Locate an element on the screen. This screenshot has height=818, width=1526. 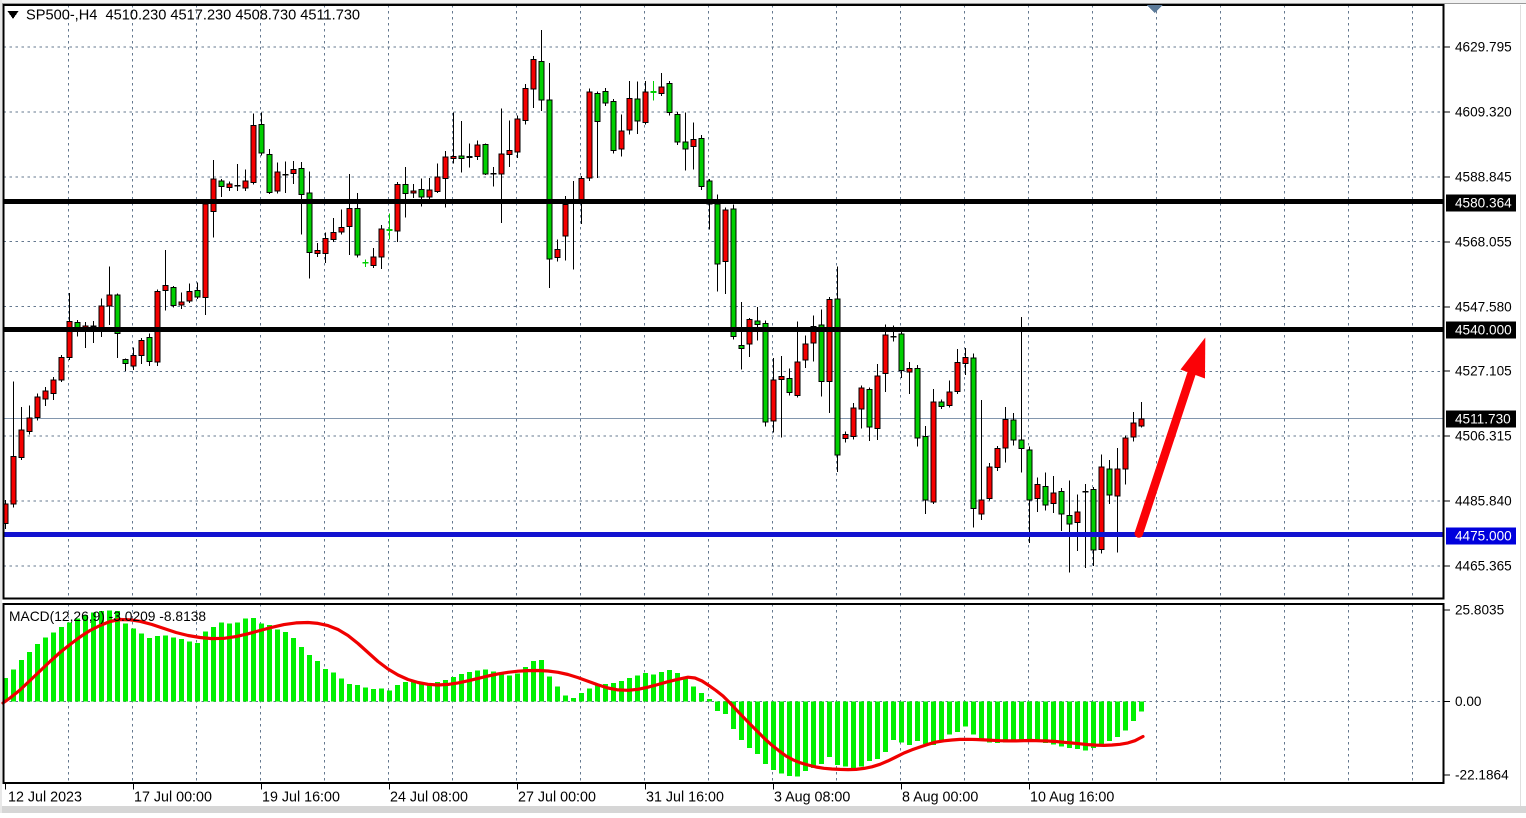
svg-text: 4527.105 is located at coordinates (1483, 371).